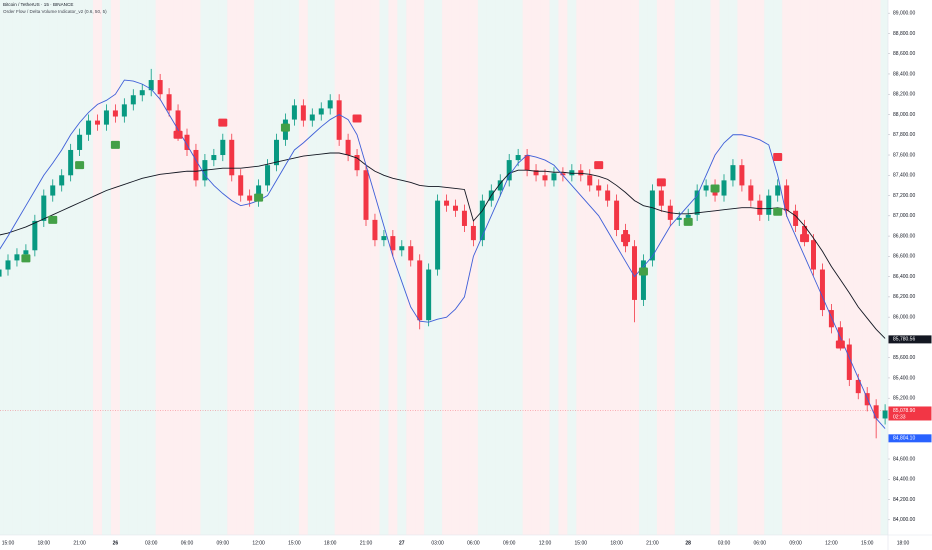 This screenshot has width=932, height=550. What do you see at coordinates (904, 196) in the screenshot?
I see `y-tick-label: 87,200.00` at bounding box center [904, 196].